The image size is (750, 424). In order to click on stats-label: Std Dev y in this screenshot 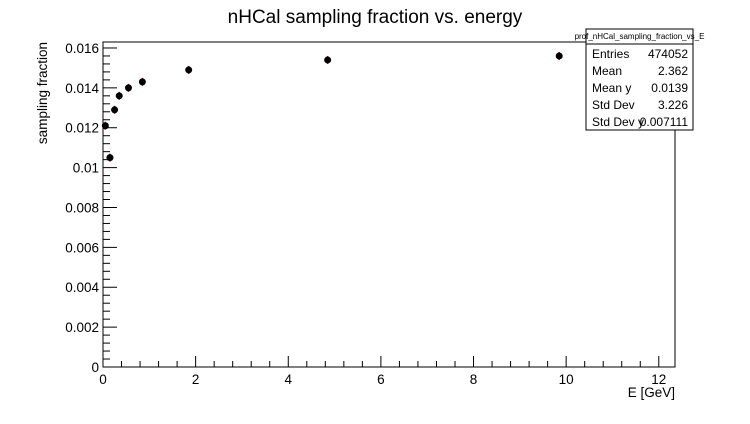, I will do `click(618, 122)`.